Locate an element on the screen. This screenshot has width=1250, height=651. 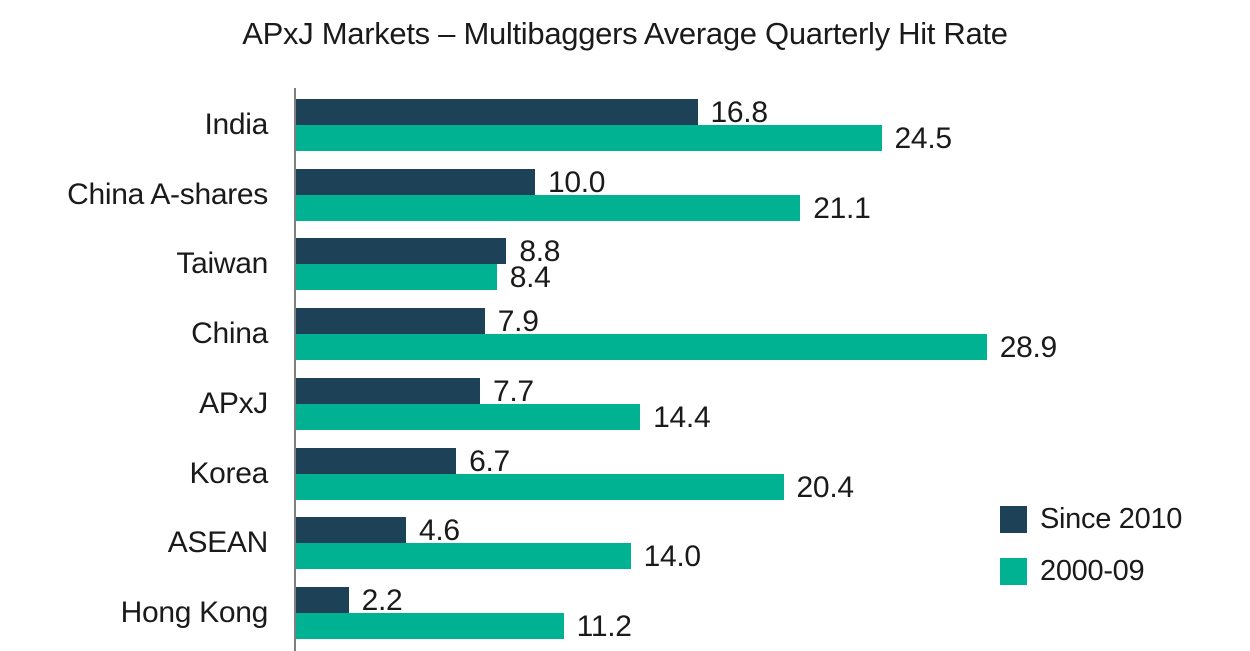
value-label-2000-09-asean: 14.0 is located at coordinates (672, 557).